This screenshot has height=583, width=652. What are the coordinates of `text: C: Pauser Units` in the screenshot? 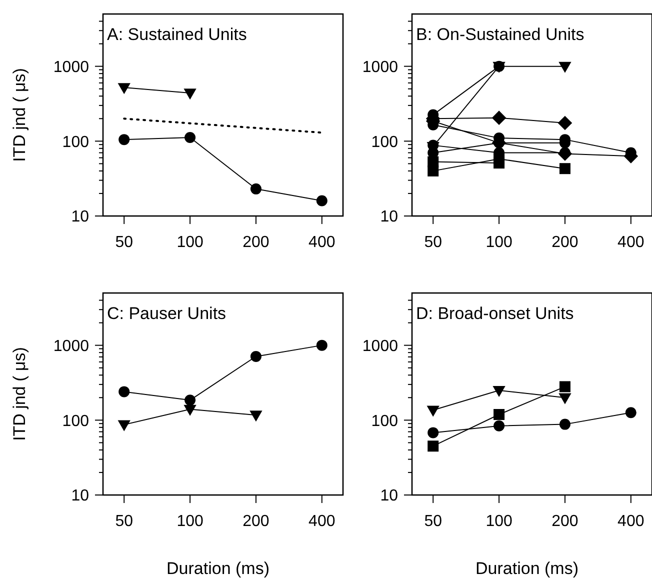 It's located at (166, 313).